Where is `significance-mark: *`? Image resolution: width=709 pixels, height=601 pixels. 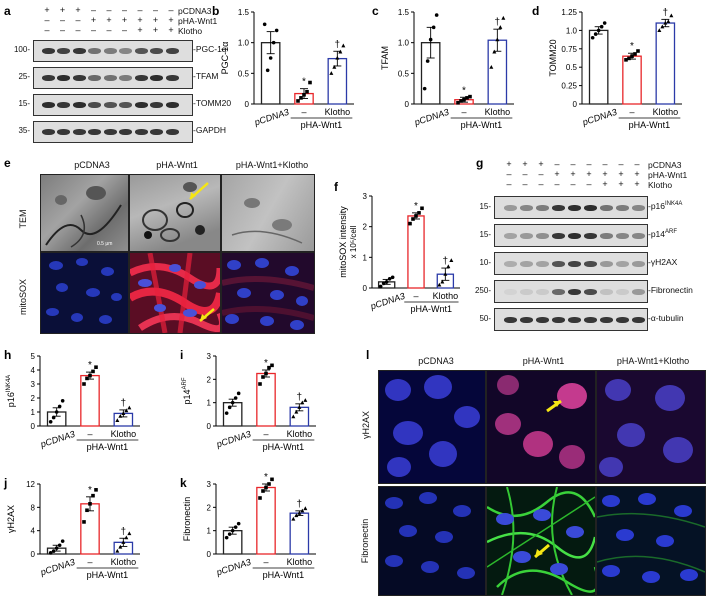 significance-mark: * is located at coordinates (266, 477).